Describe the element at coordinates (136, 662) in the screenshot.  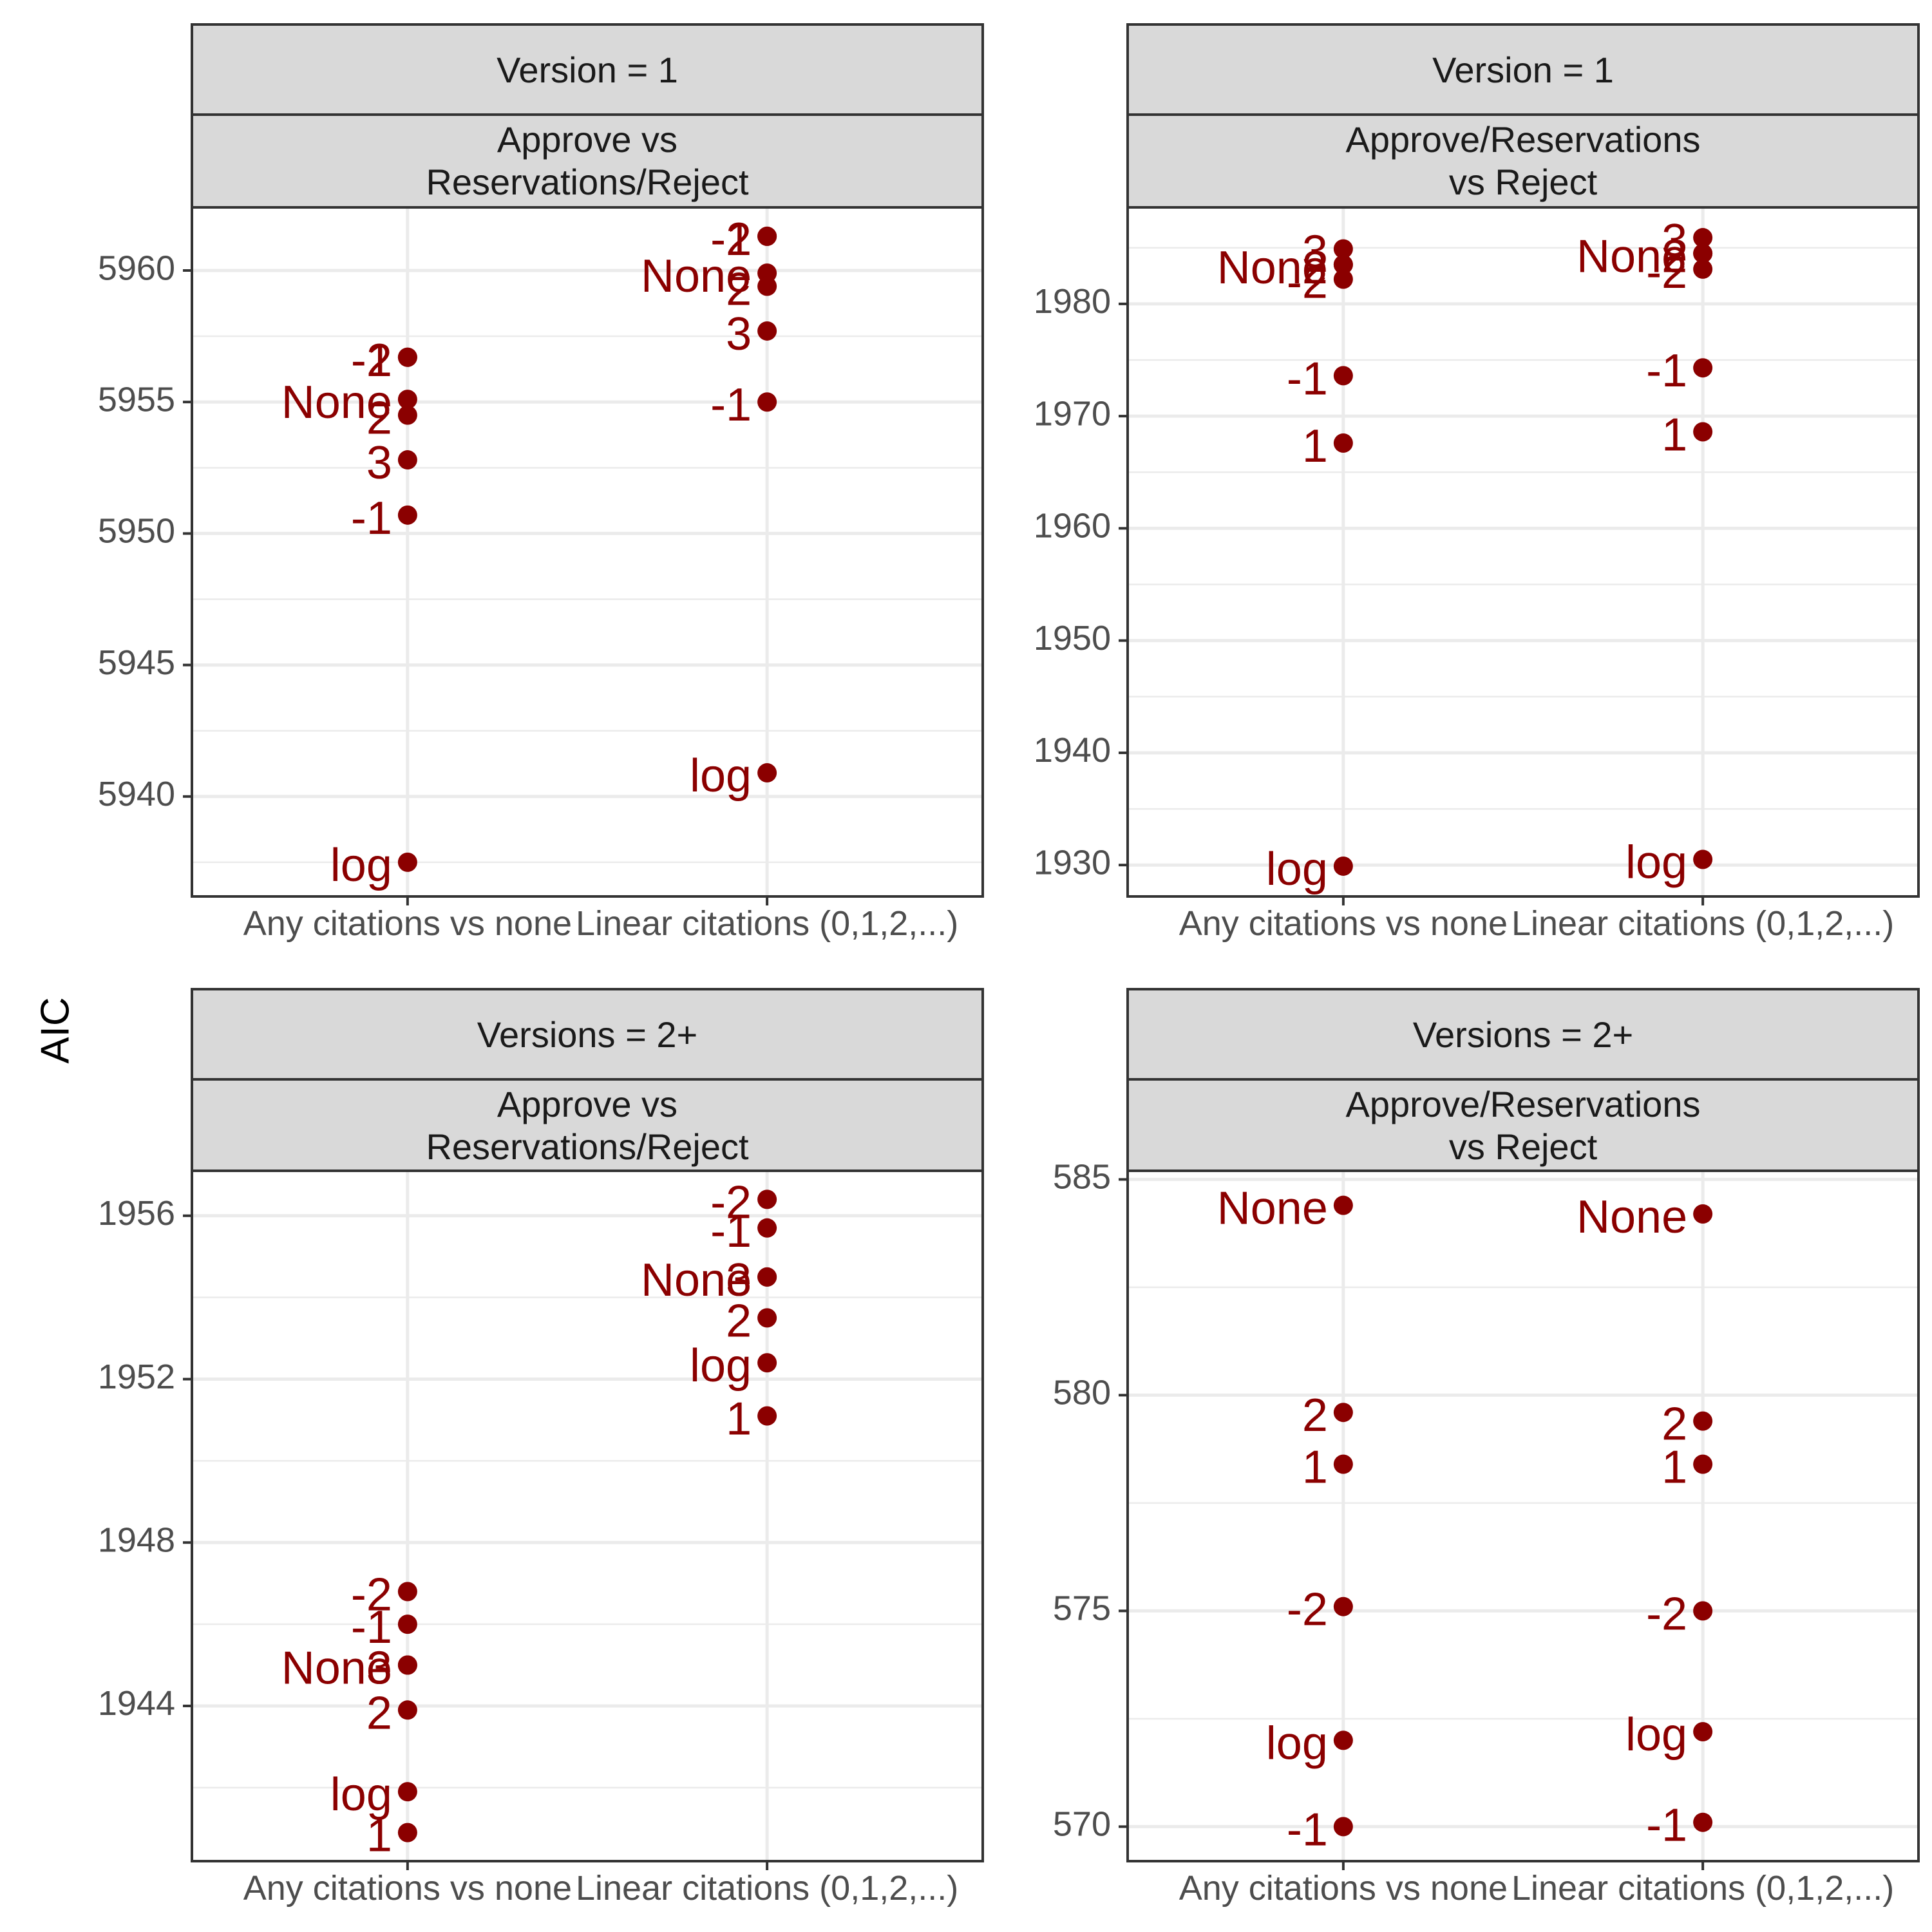
I see `y-tick-label: 5945` at that location.